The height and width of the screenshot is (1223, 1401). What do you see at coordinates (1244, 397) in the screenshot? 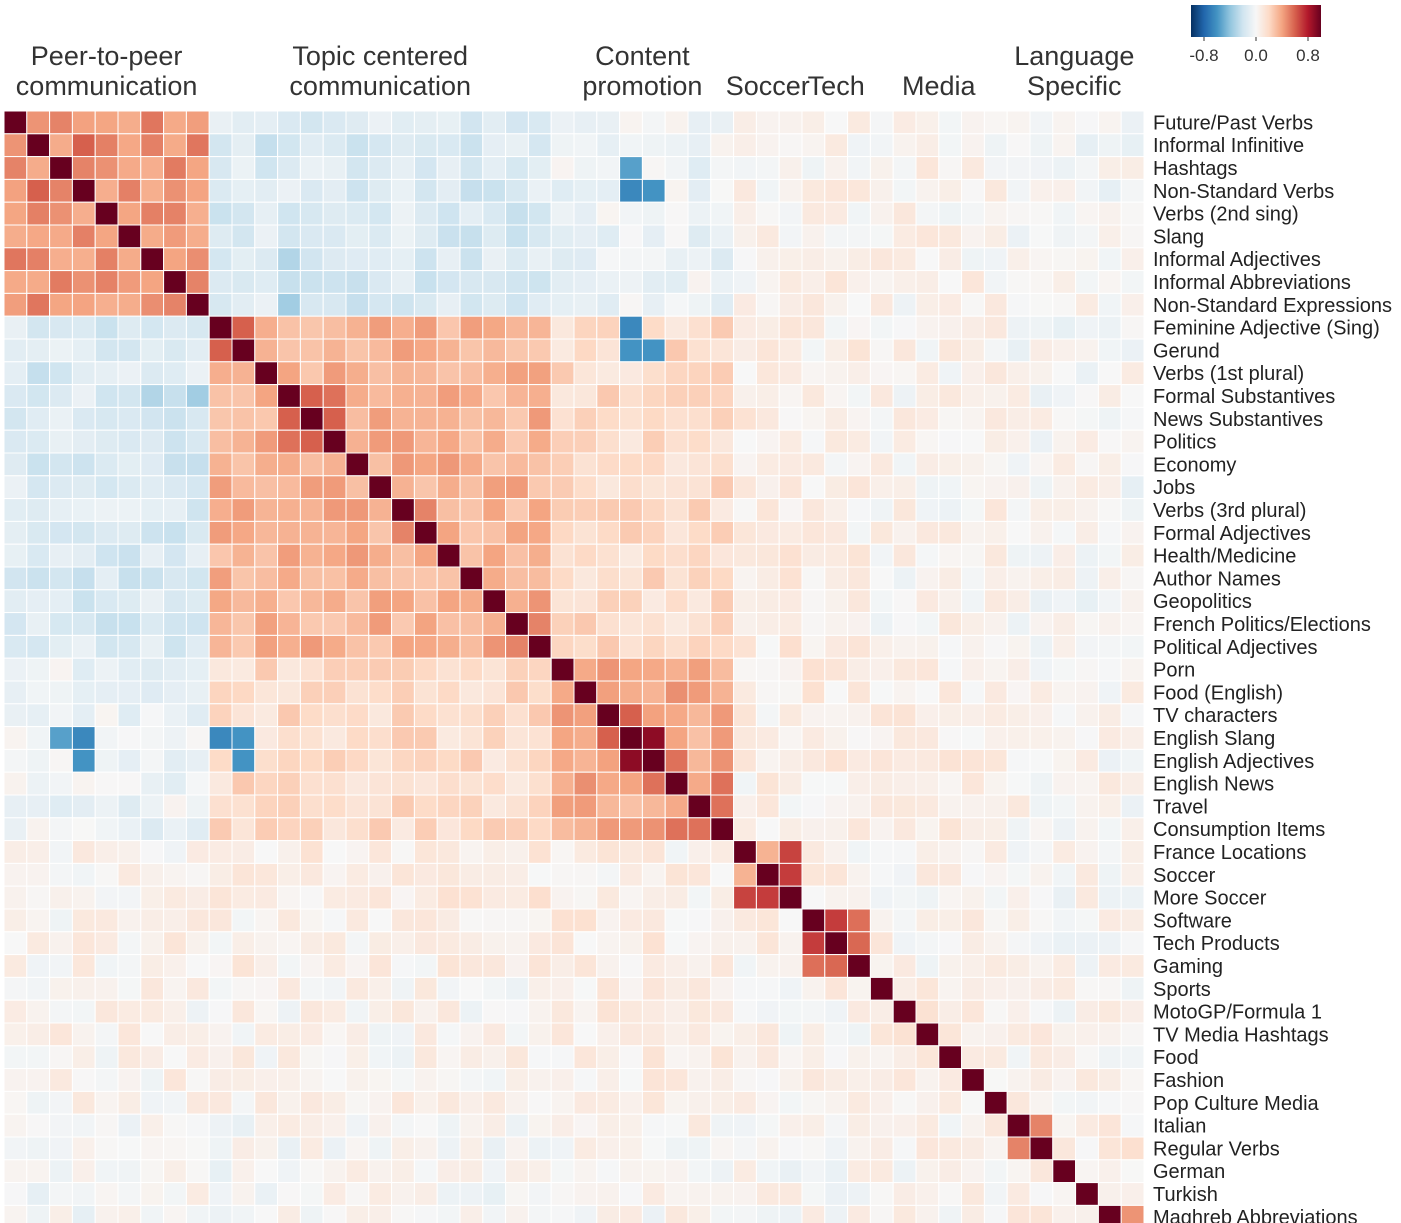
I see `row-label: Formal Substantives` at bounding box center [1244, 397].